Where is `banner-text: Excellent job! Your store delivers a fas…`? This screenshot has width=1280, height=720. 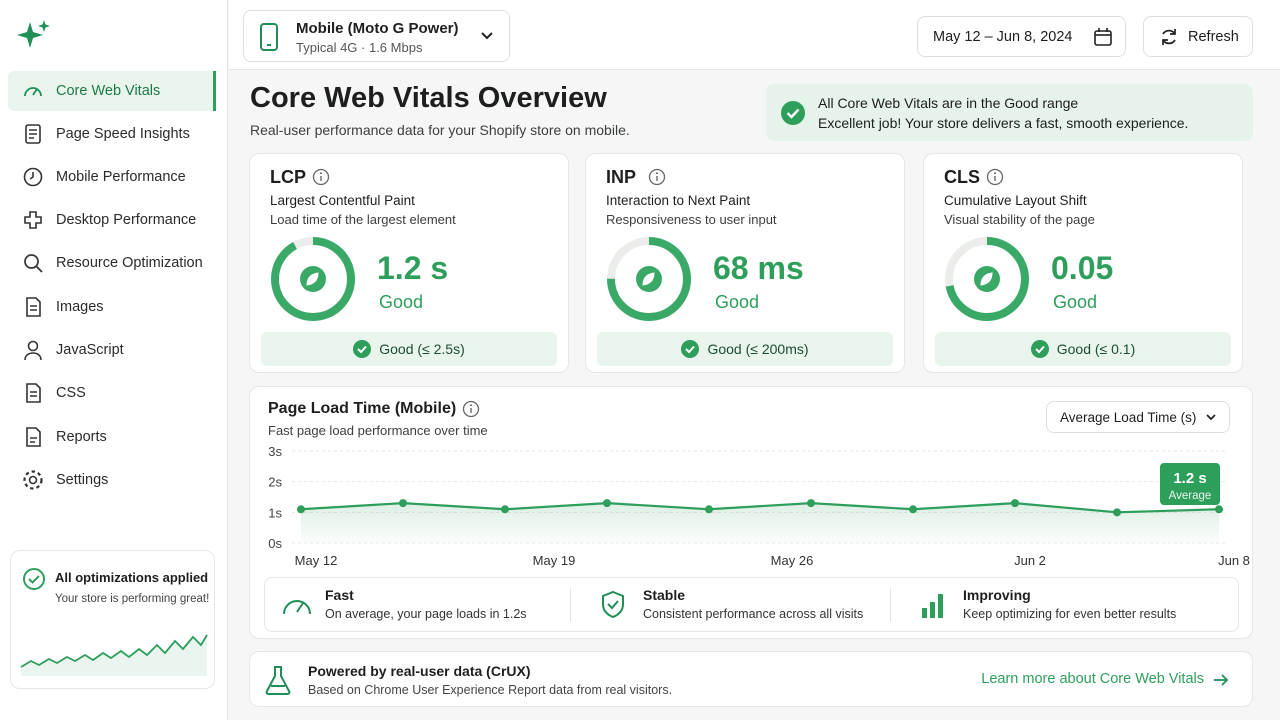 banner-text: Excellent job! Your store delivers a fas… is located at coordinates (1003, 123).